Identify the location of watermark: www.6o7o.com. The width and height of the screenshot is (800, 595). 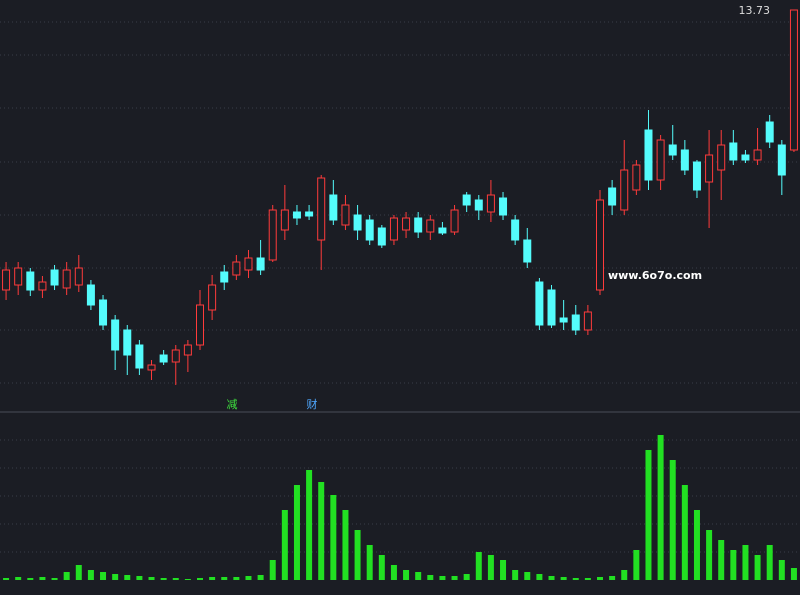
(655, 275).